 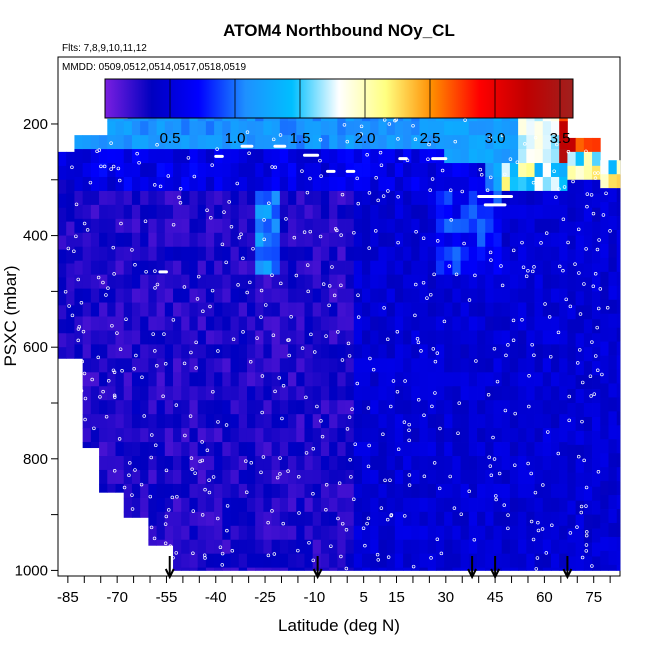 I want to click on x-tick-label: 5, so click(x=363, y=597).